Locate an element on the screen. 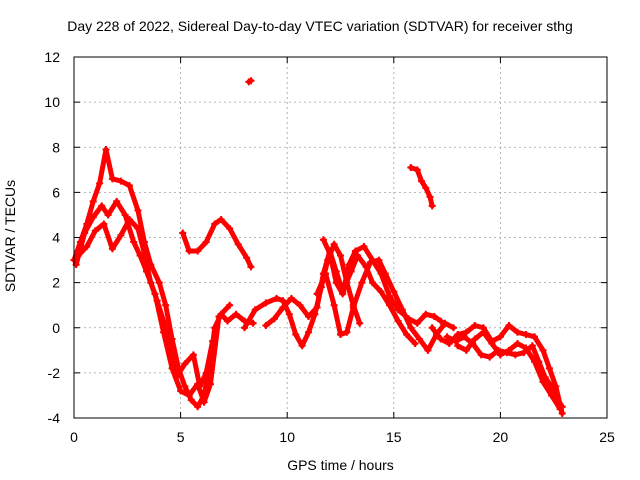  series-track-j is located at coordinates (421, 187).